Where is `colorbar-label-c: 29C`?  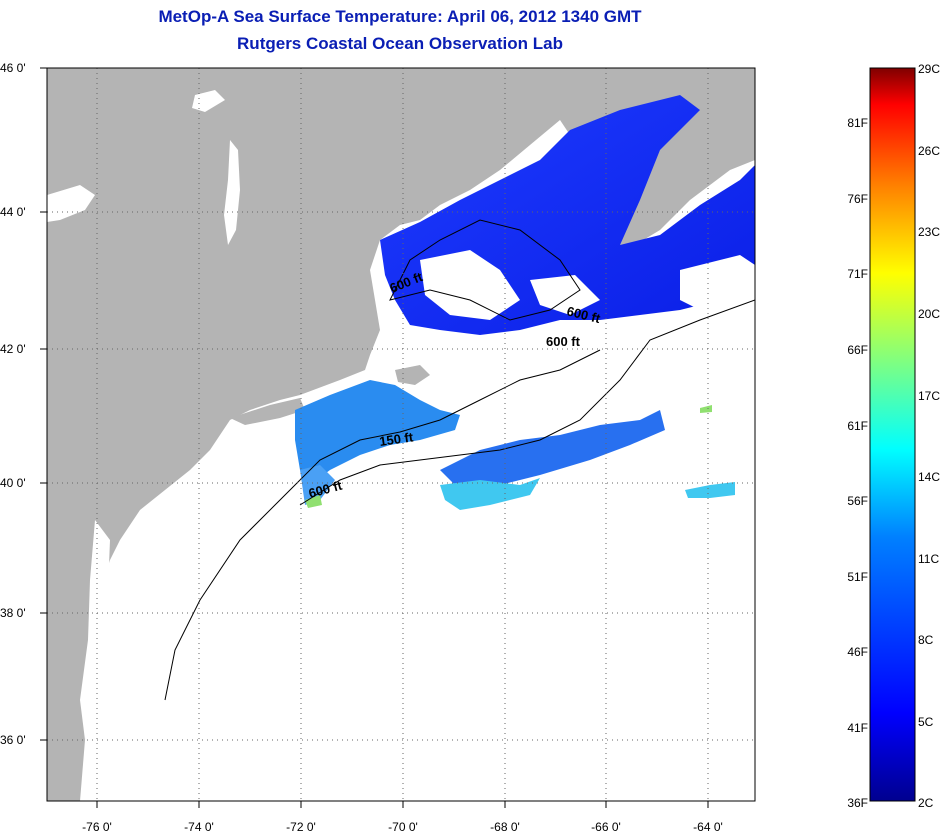
colorbar-label-c: 29C is located at coordinates (929, 69).